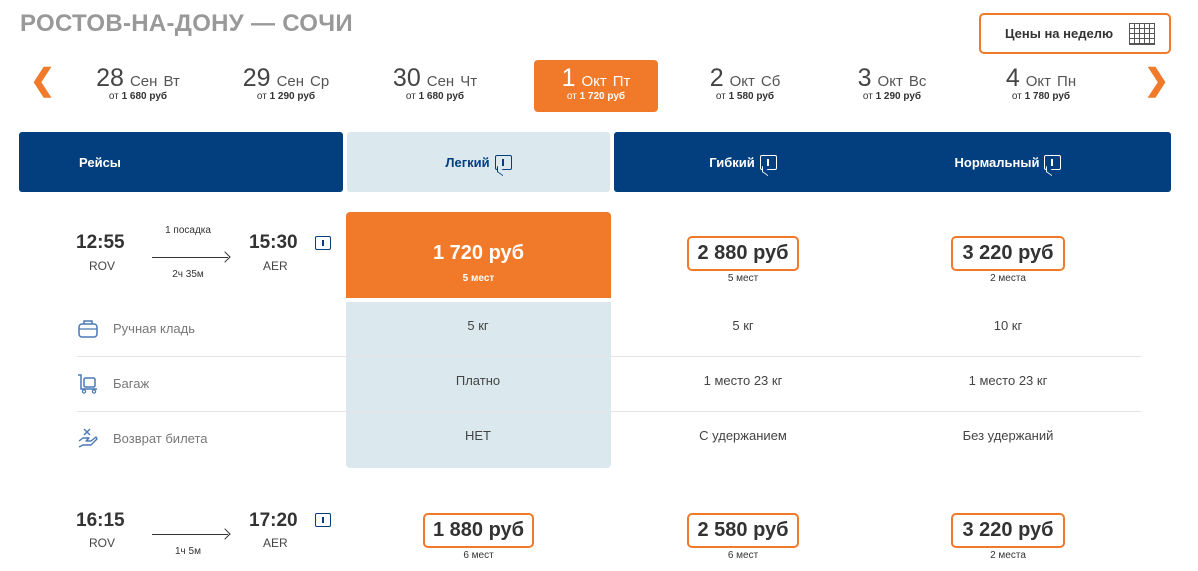 The width and height of the screenshot is (1198, 571). Describe the element at coordinates (743, 380) in the screenshot. I see `feature-value-flexible: 1 место 23 кг` at that location.